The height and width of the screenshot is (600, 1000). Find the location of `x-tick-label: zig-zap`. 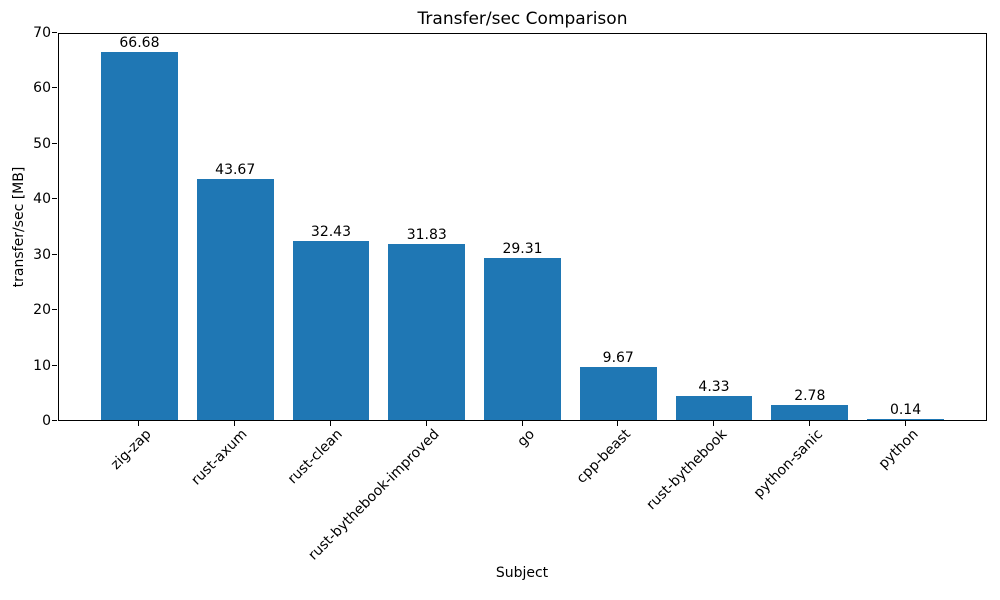

x-tick-label: zig-zap is located at coordinates (131, 449).